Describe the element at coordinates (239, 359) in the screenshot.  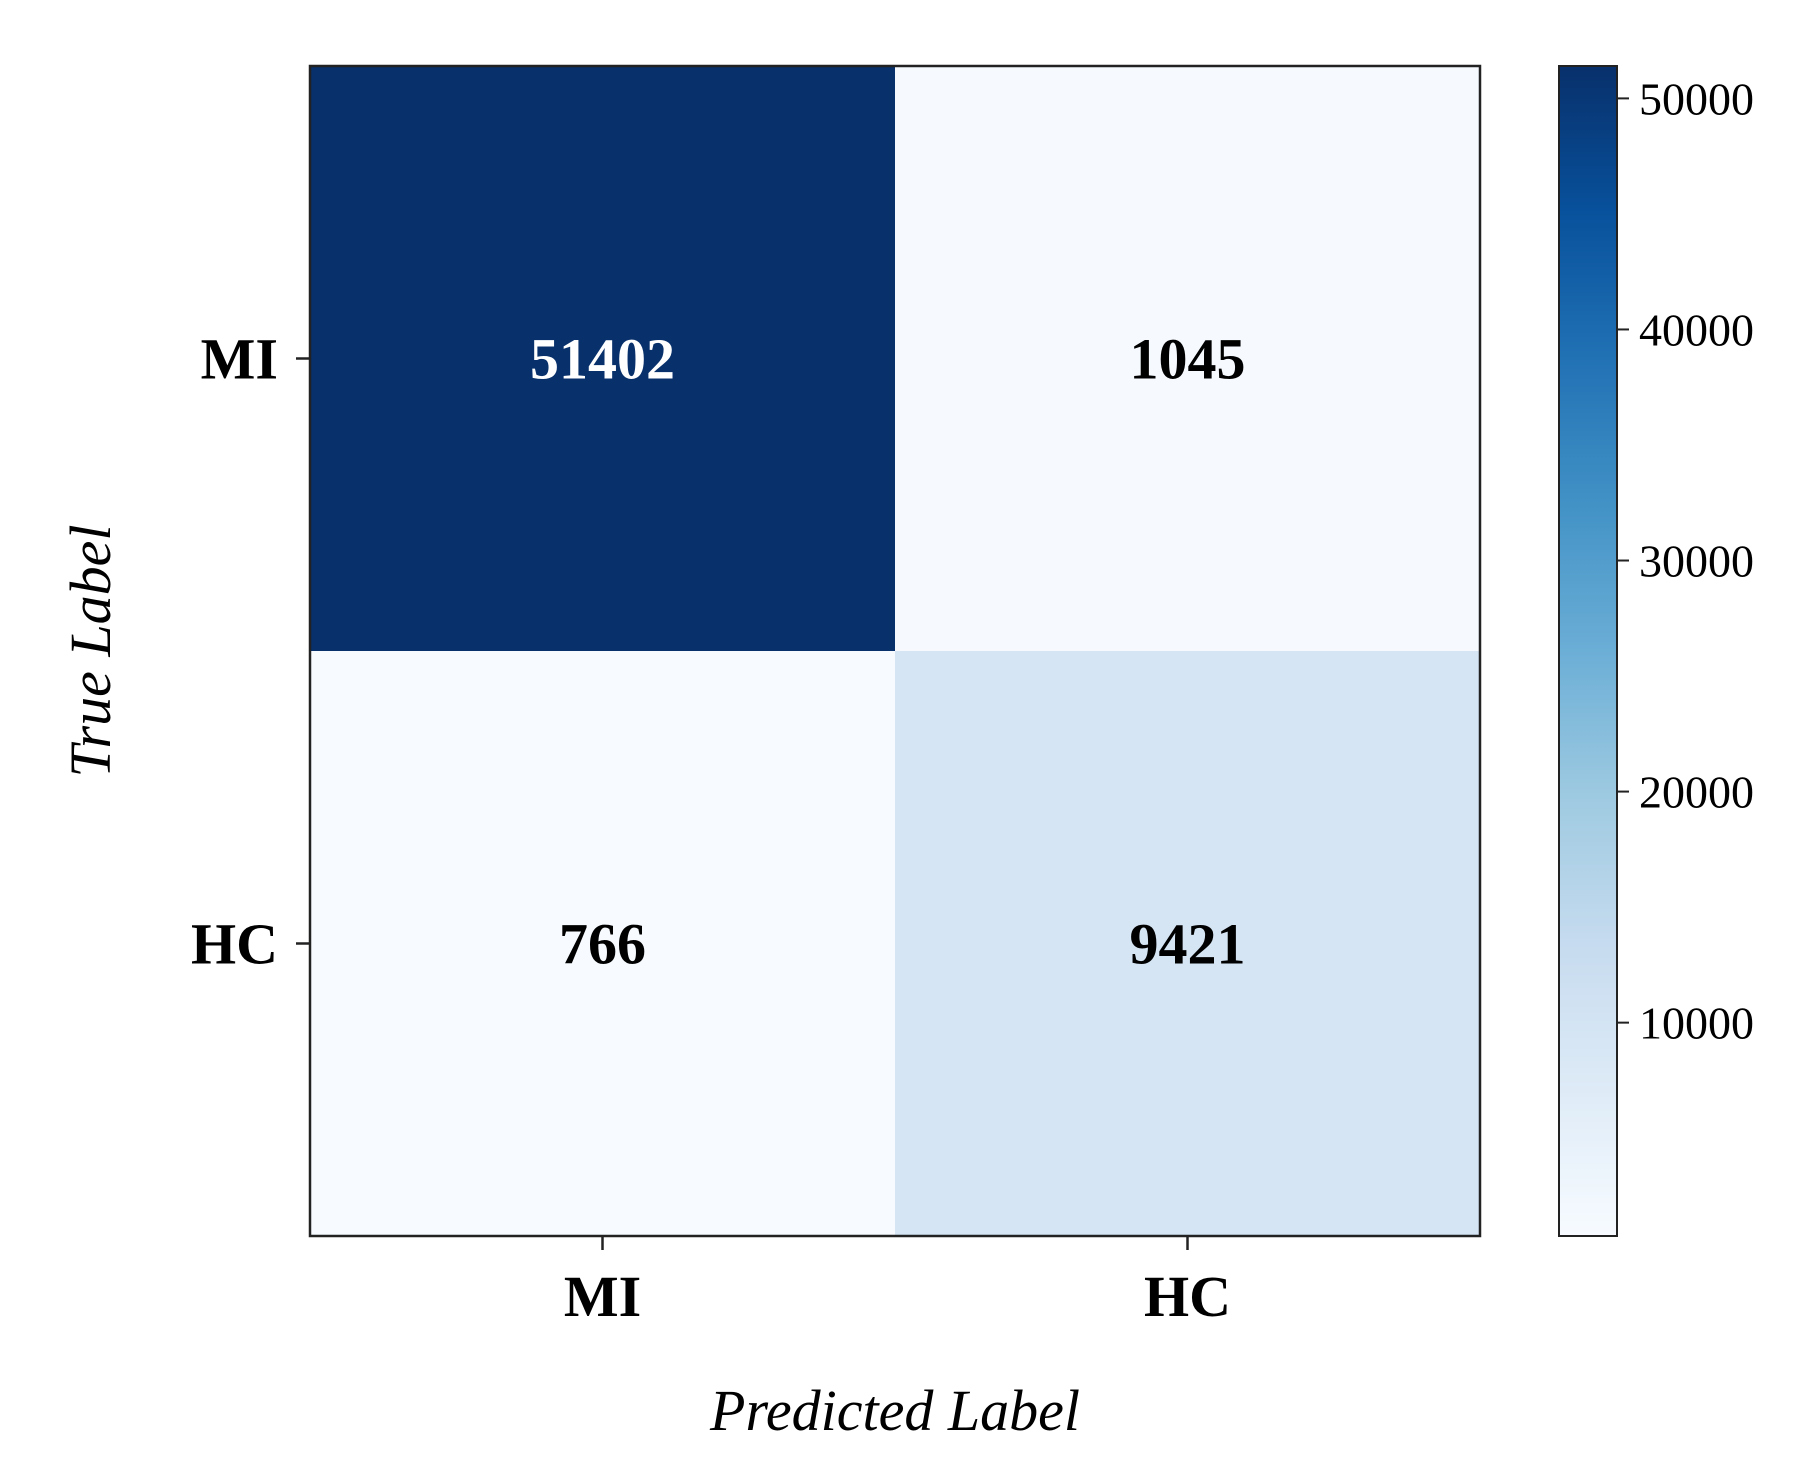
I see `y-tick-label: MI` at that location.